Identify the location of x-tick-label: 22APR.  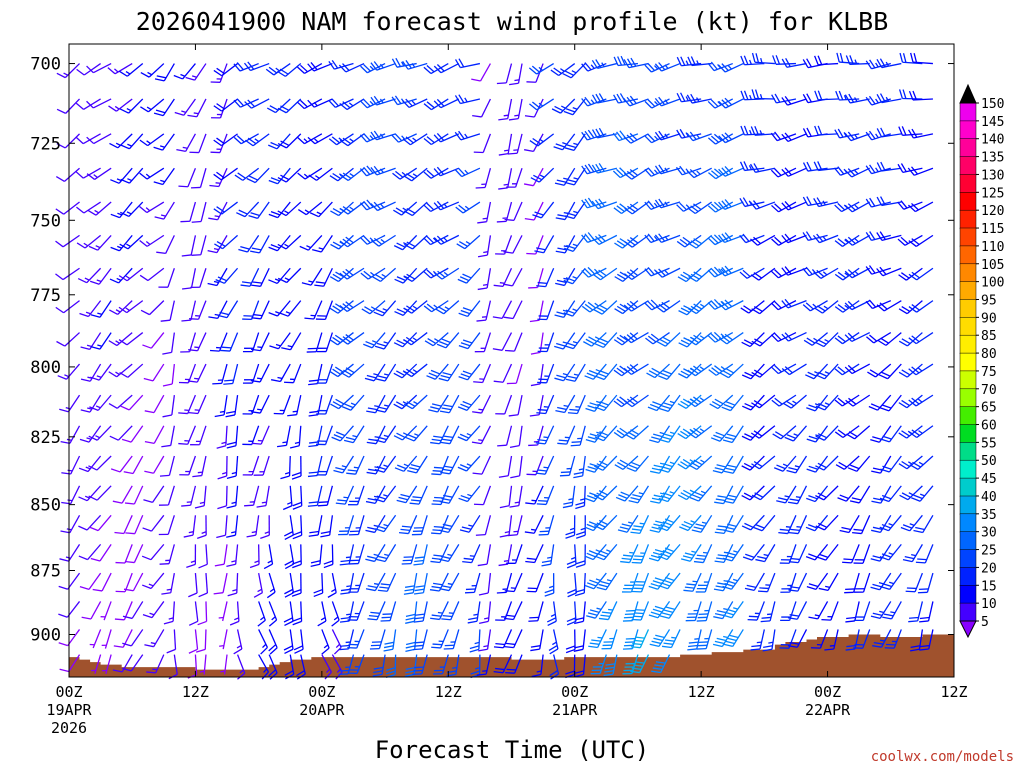
(828, 710).